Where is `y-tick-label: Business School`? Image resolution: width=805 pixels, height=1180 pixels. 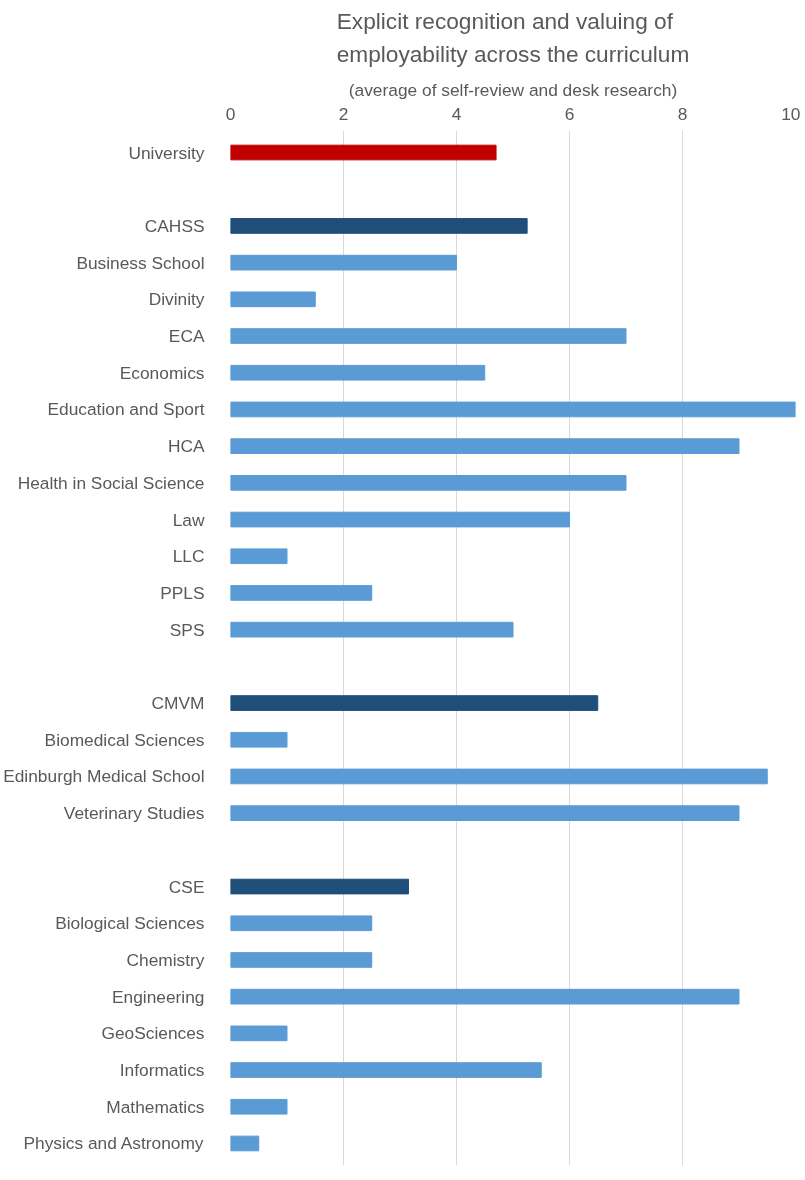 y-tick-label: Business School is located at coordinates (140, 262).